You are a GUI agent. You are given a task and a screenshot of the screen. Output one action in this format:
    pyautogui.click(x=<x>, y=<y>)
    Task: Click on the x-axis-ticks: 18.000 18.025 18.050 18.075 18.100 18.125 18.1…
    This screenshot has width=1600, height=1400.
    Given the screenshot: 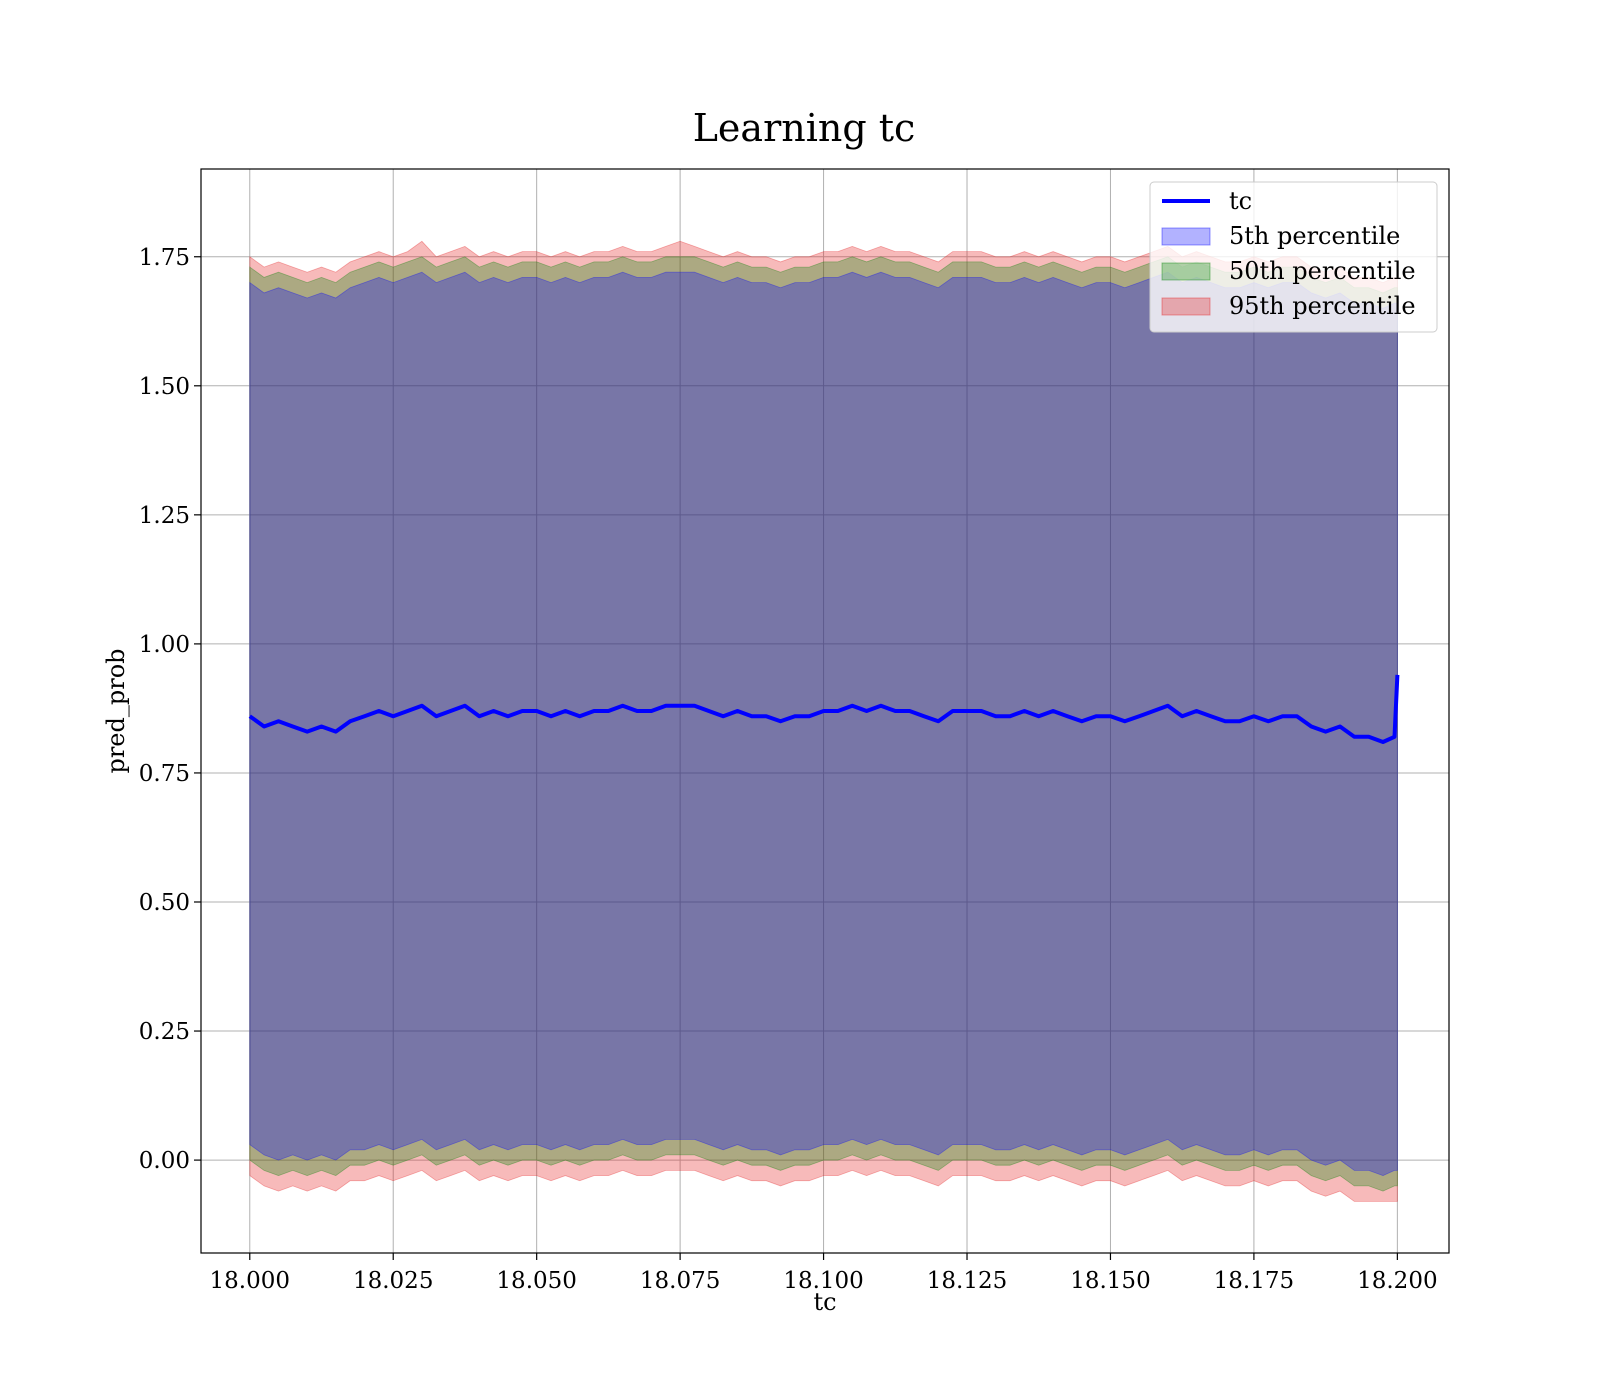 What is the action you would take?
    pyautogui.click(x=824, y=1273)
    